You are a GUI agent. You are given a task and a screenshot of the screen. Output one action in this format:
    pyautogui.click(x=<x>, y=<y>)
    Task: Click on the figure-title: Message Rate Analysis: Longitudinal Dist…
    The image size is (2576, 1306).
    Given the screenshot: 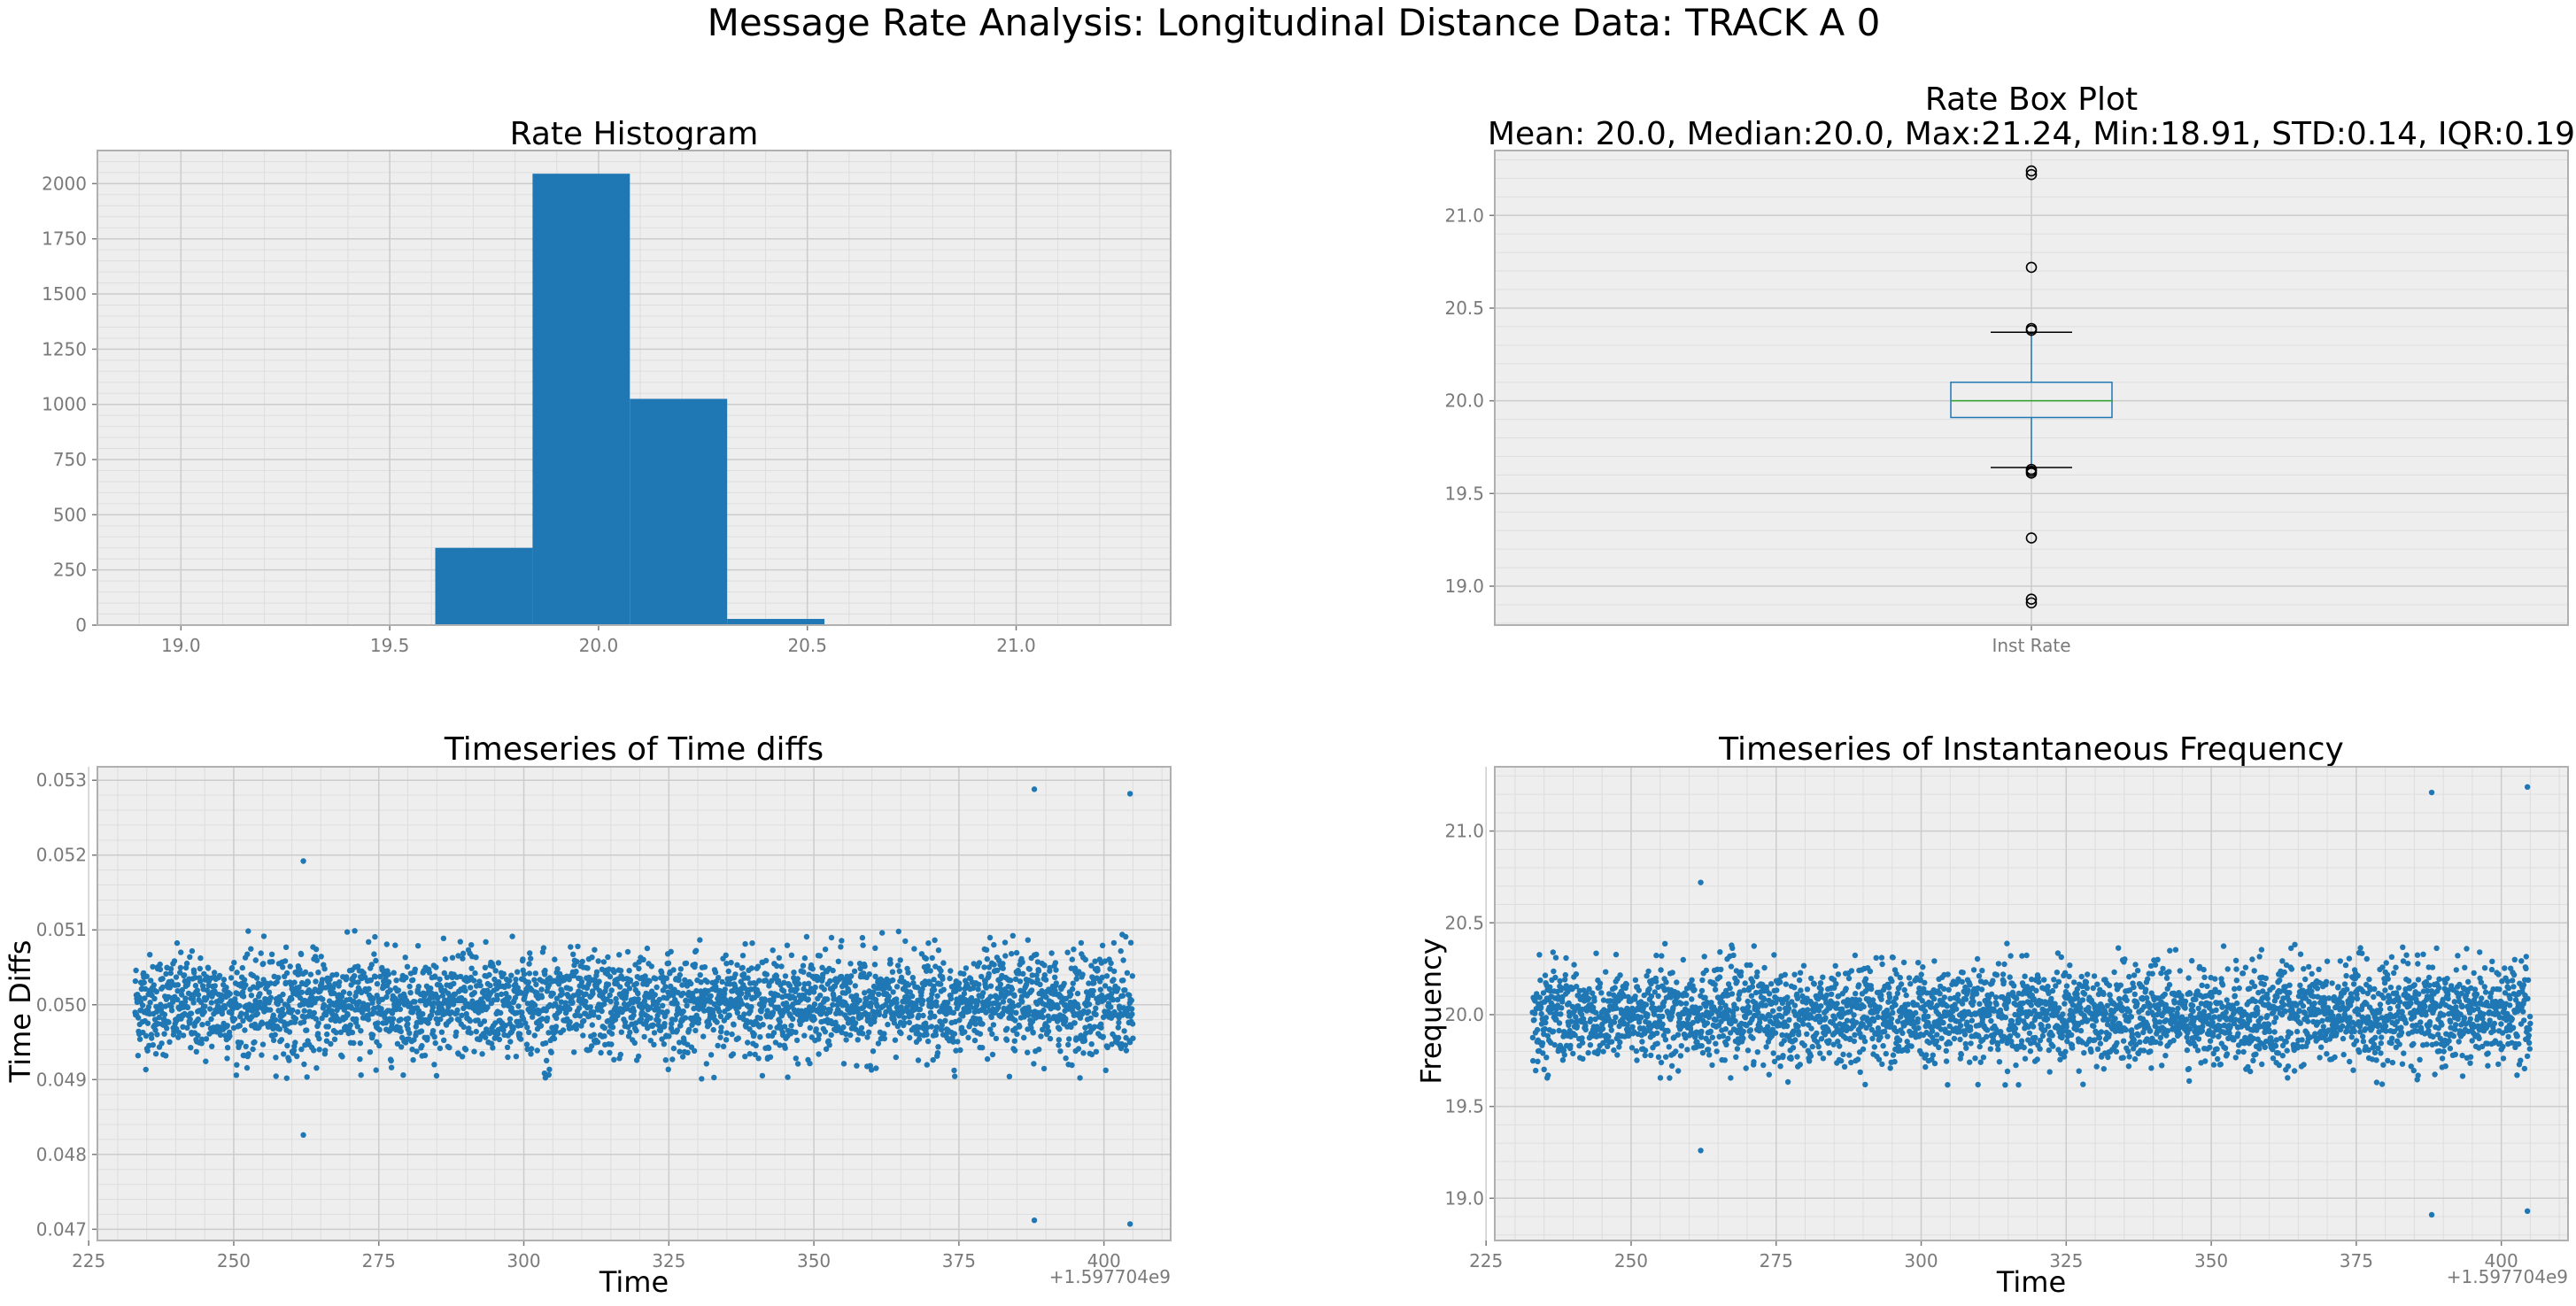 What is the action you would take?
    pyautogui.click(x=1294, y=22)
    